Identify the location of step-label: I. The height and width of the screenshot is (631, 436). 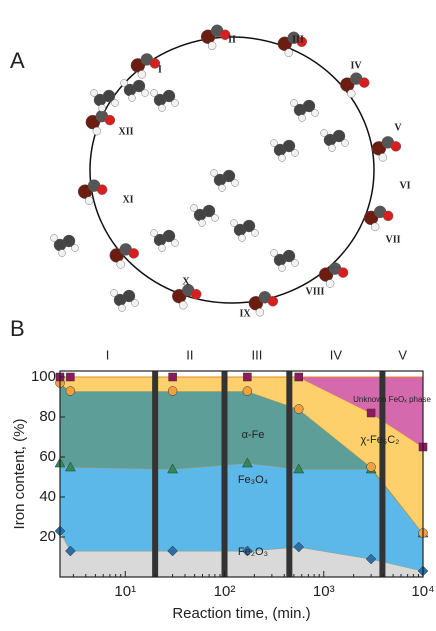
(160, 69).